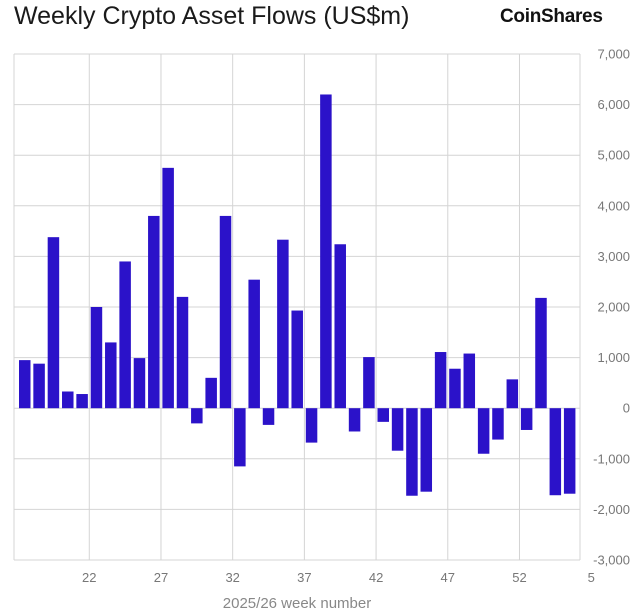 This screenshot has height=615, width=640. What do you see at coordinates (304, 577) in the screenshot?
I see `x-tick-label: 37` at bounding box center [304, 577].